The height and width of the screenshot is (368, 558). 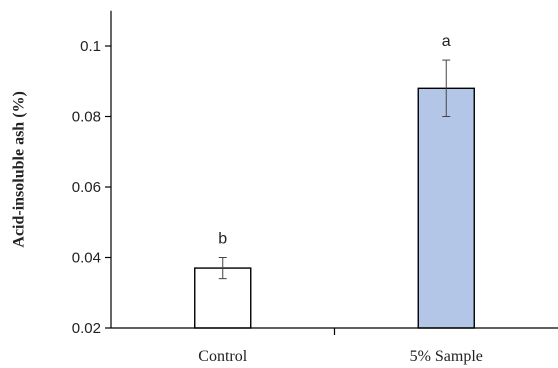 I want to click on y-axis-title: Acid-insoluble ash (%), so click(x=19, y=169).